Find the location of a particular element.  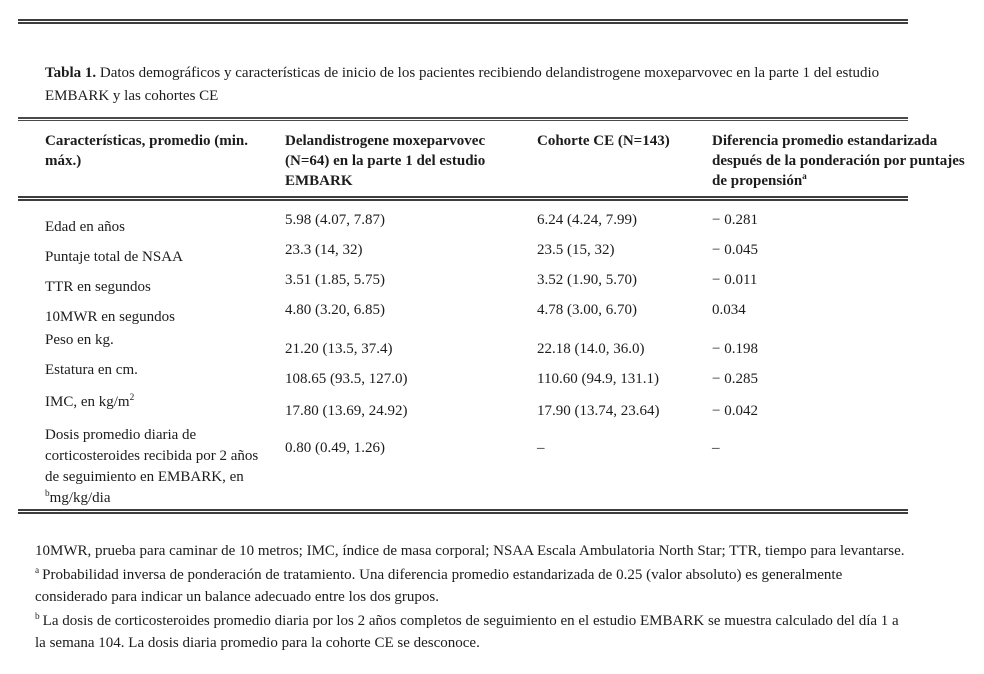

footnote-b-reference: b is located at coordinates (47, 494).